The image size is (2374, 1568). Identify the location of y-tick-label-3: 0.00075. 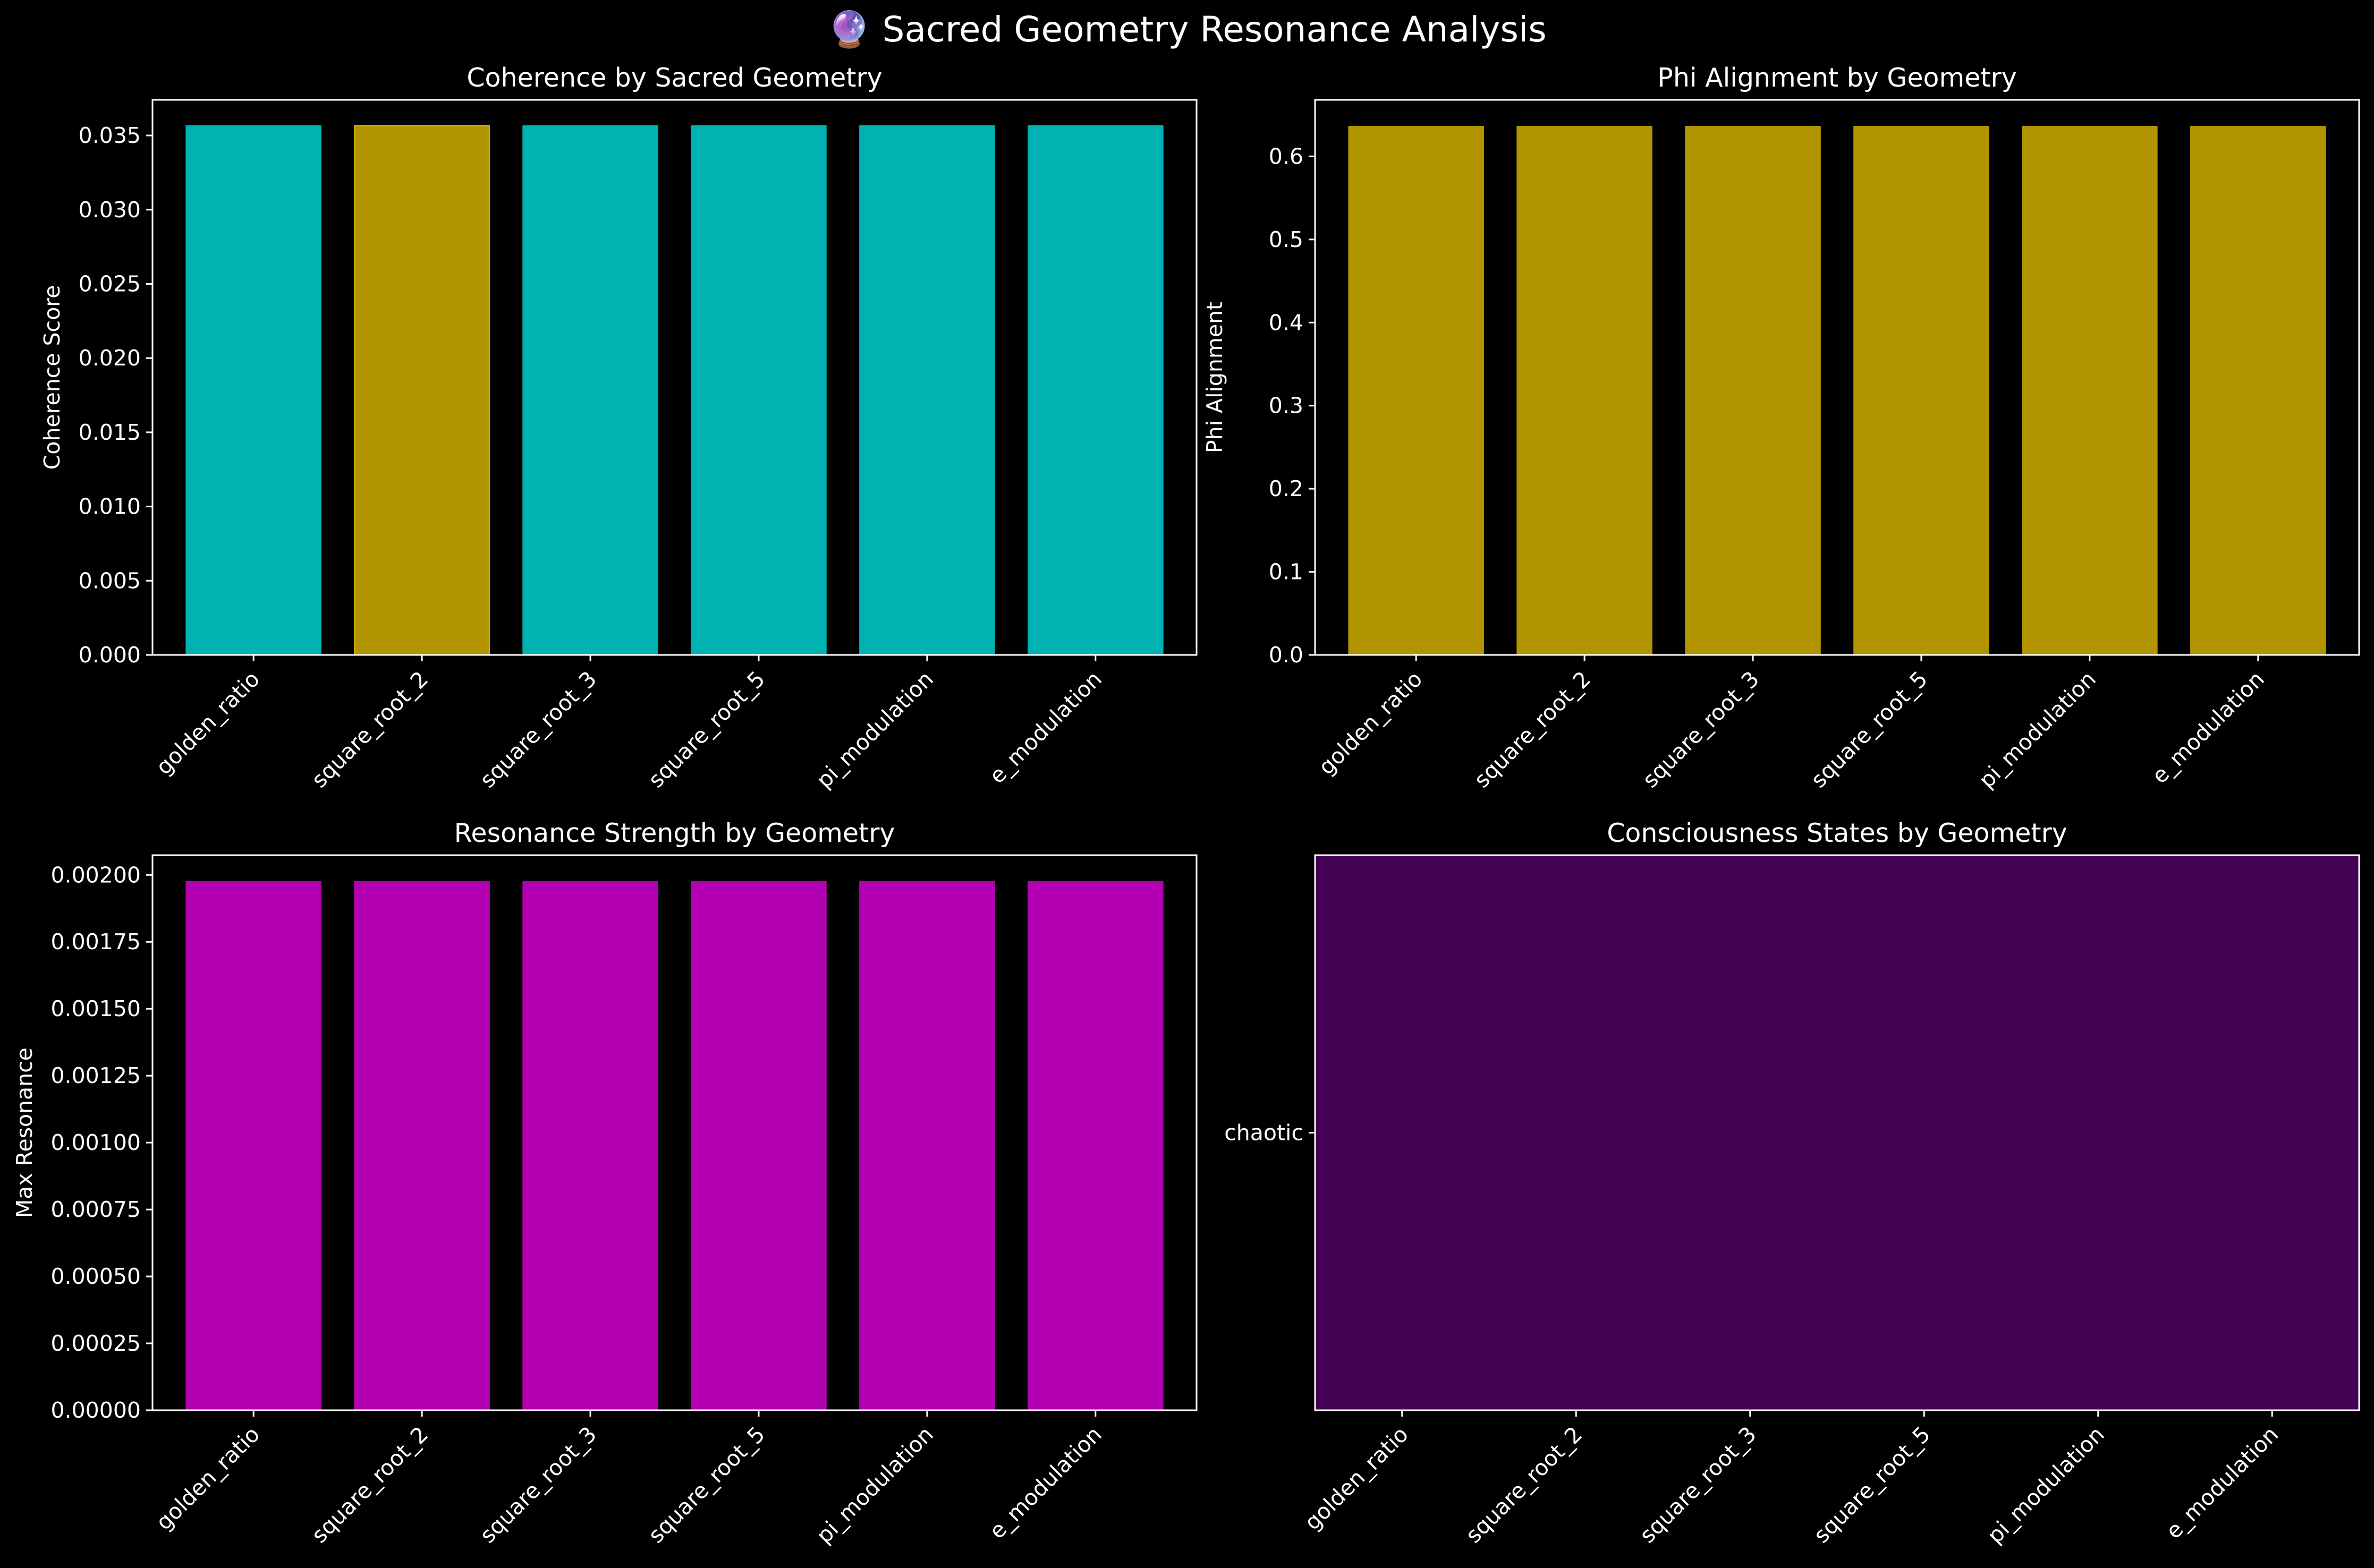
(95, 1209).